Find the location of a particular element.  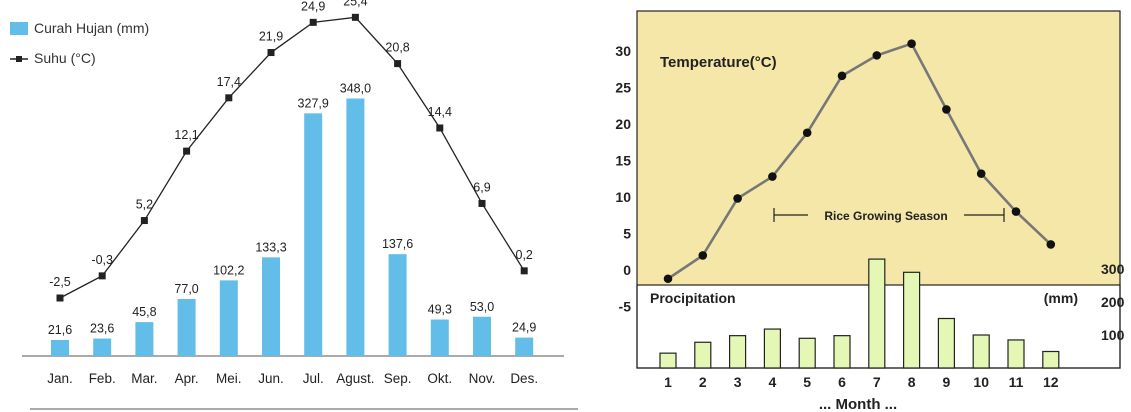

rain-value-label: 137,6 is located at coordinates (397, 244).